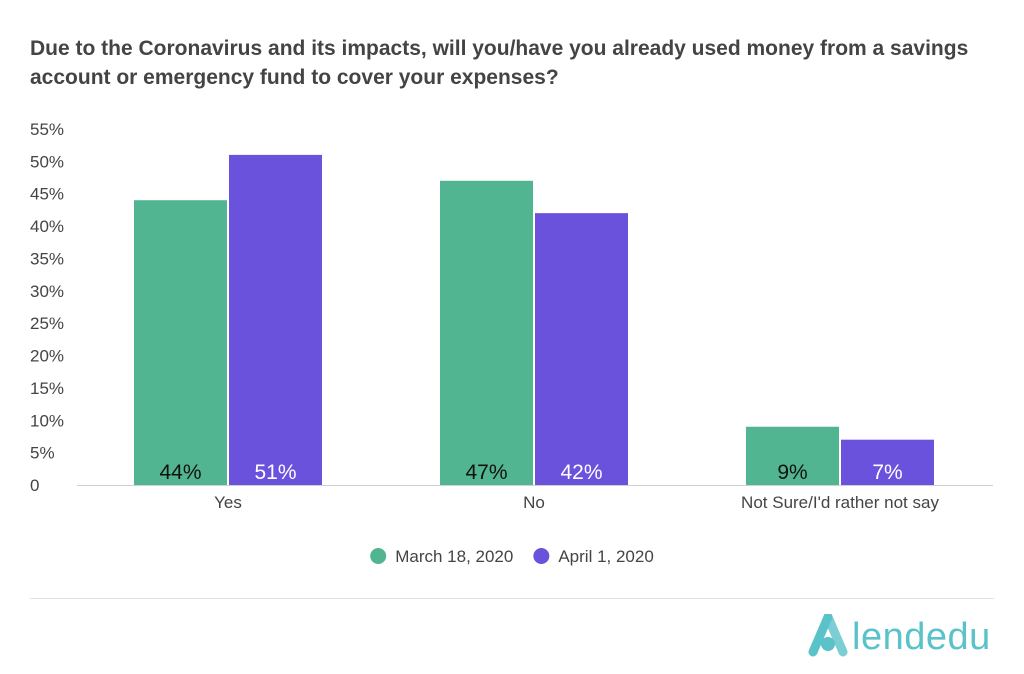 This screenshot has width=1024, height=674. What do you see at coordinates (47, 388) in the screenshot?
I see `y-tick-label: 15%` at bounding box center [47, 388].